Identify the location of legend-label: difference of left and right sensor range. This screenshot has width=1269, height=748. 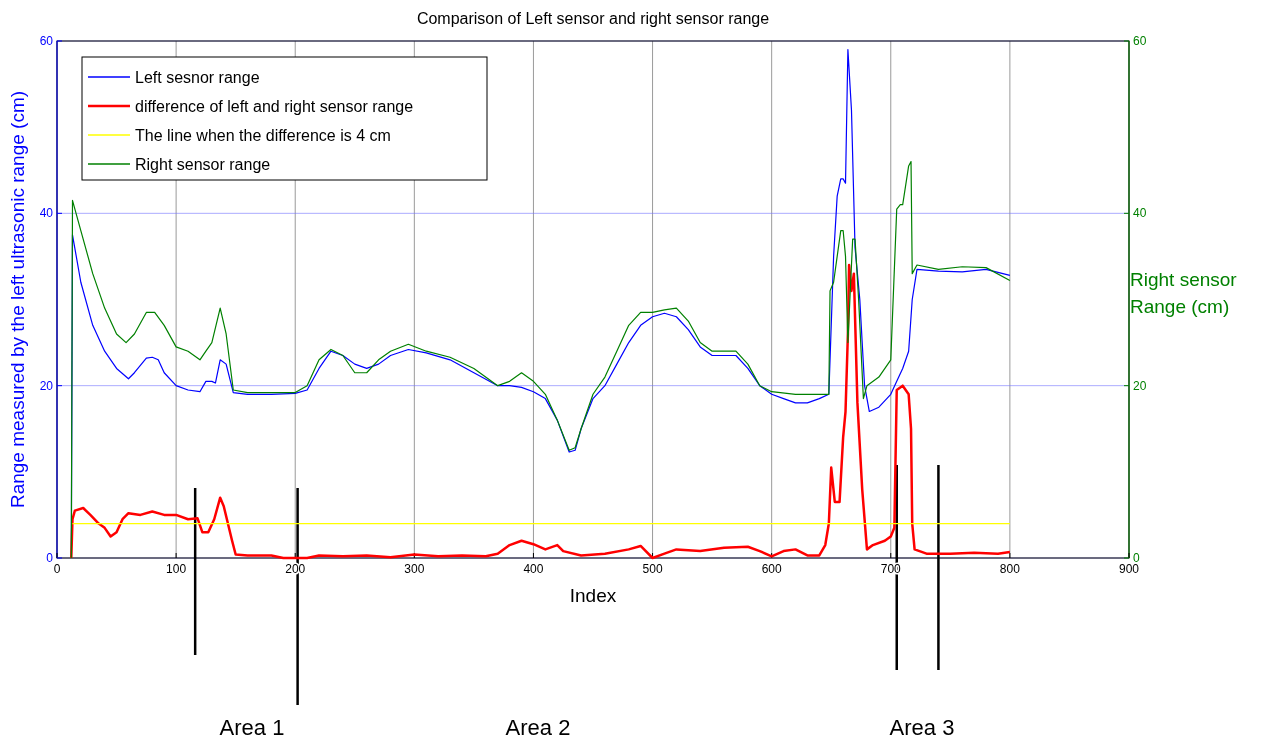
(274, 106).